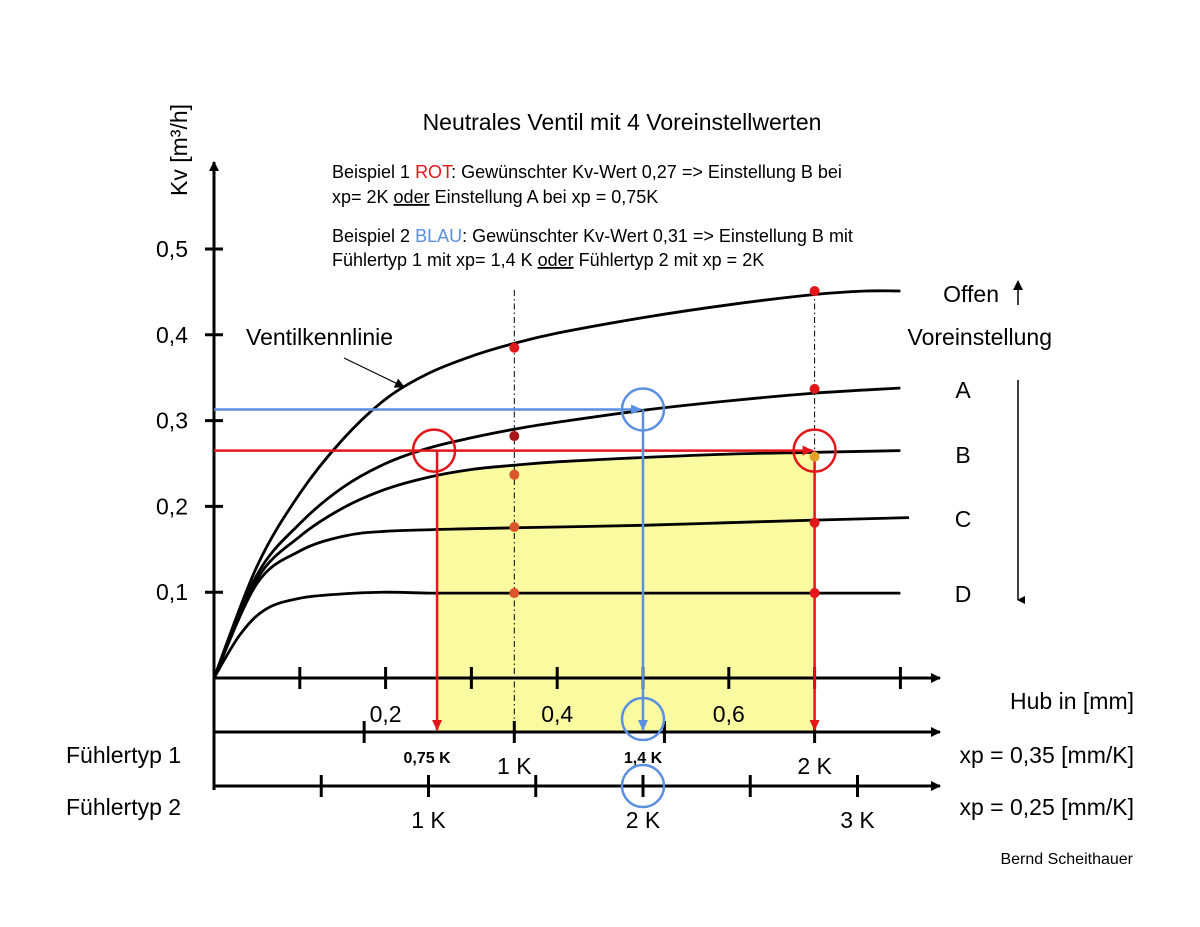 The height and width of the screenshot is (927, 1200). What do you see at coordinates (963, 519) in the screenshot?
I see `setting-label-c: C` at bounding box center [963, 519].